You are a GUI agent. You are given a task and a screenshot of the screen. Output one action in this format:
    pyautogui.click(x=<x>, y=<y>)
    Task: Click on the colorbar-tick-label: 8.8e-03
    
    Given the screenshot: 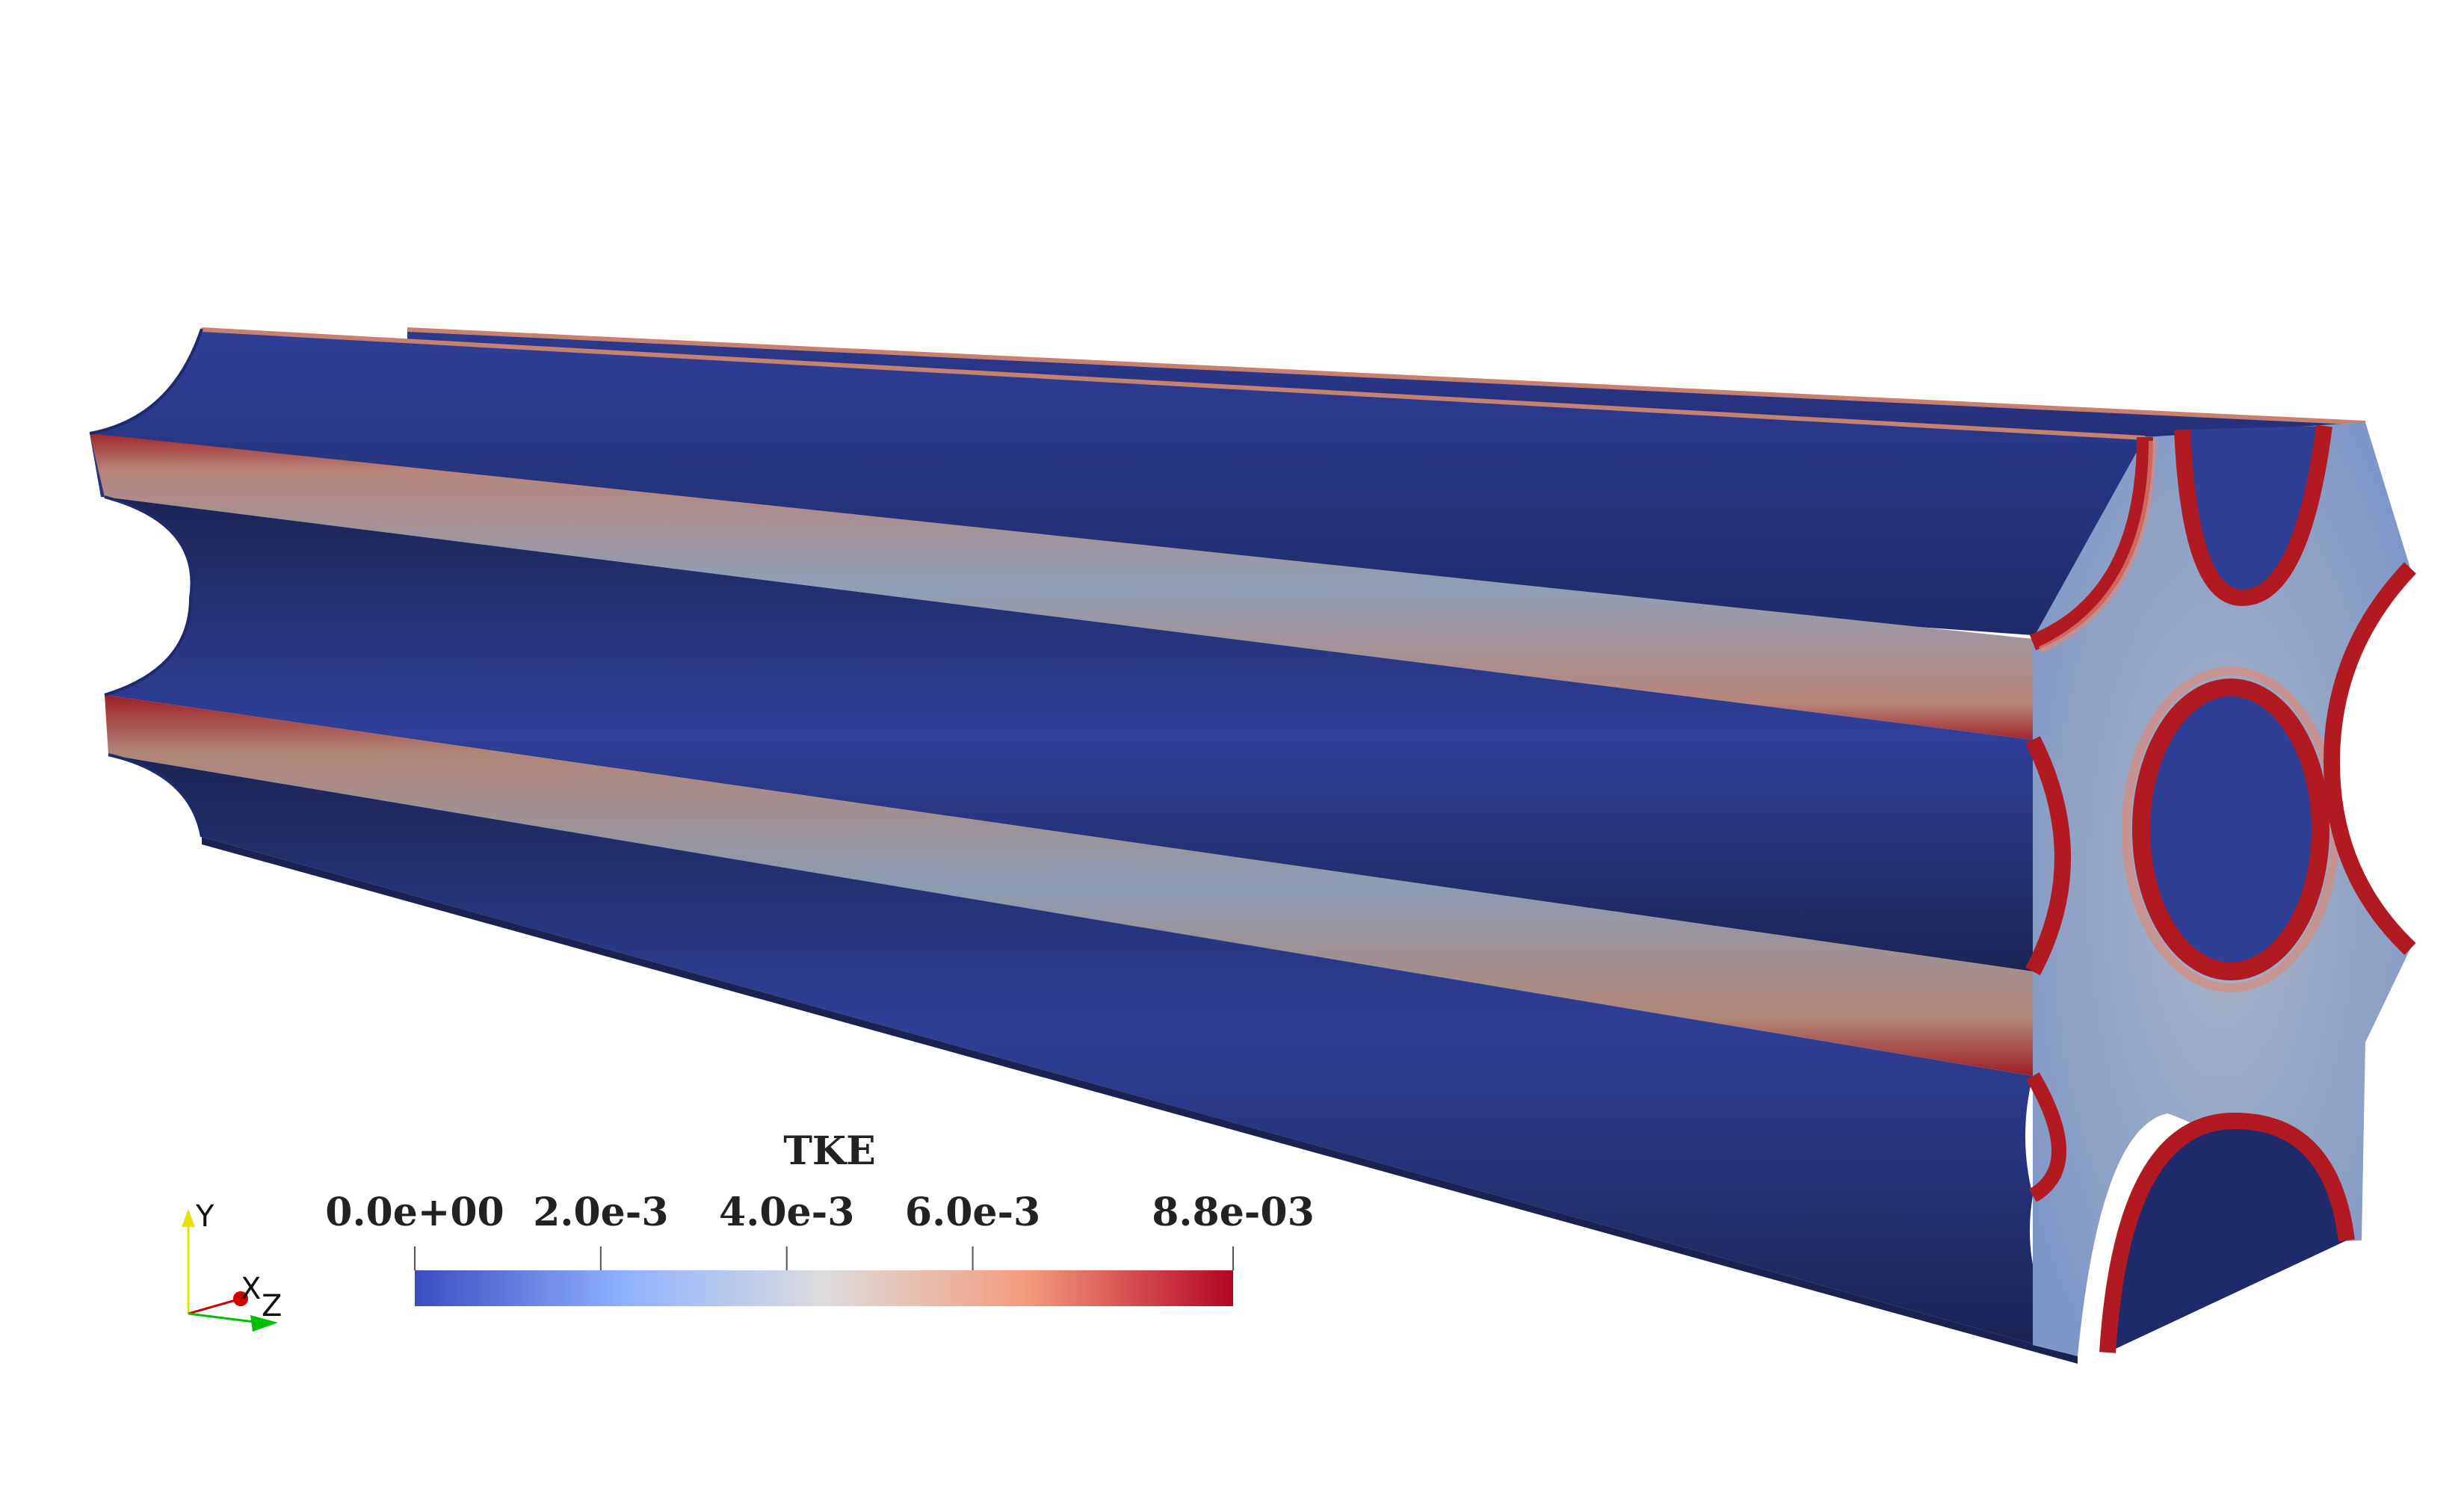 What is the action you would take?
    pyautogui.click(x=1233, y=1212)
    